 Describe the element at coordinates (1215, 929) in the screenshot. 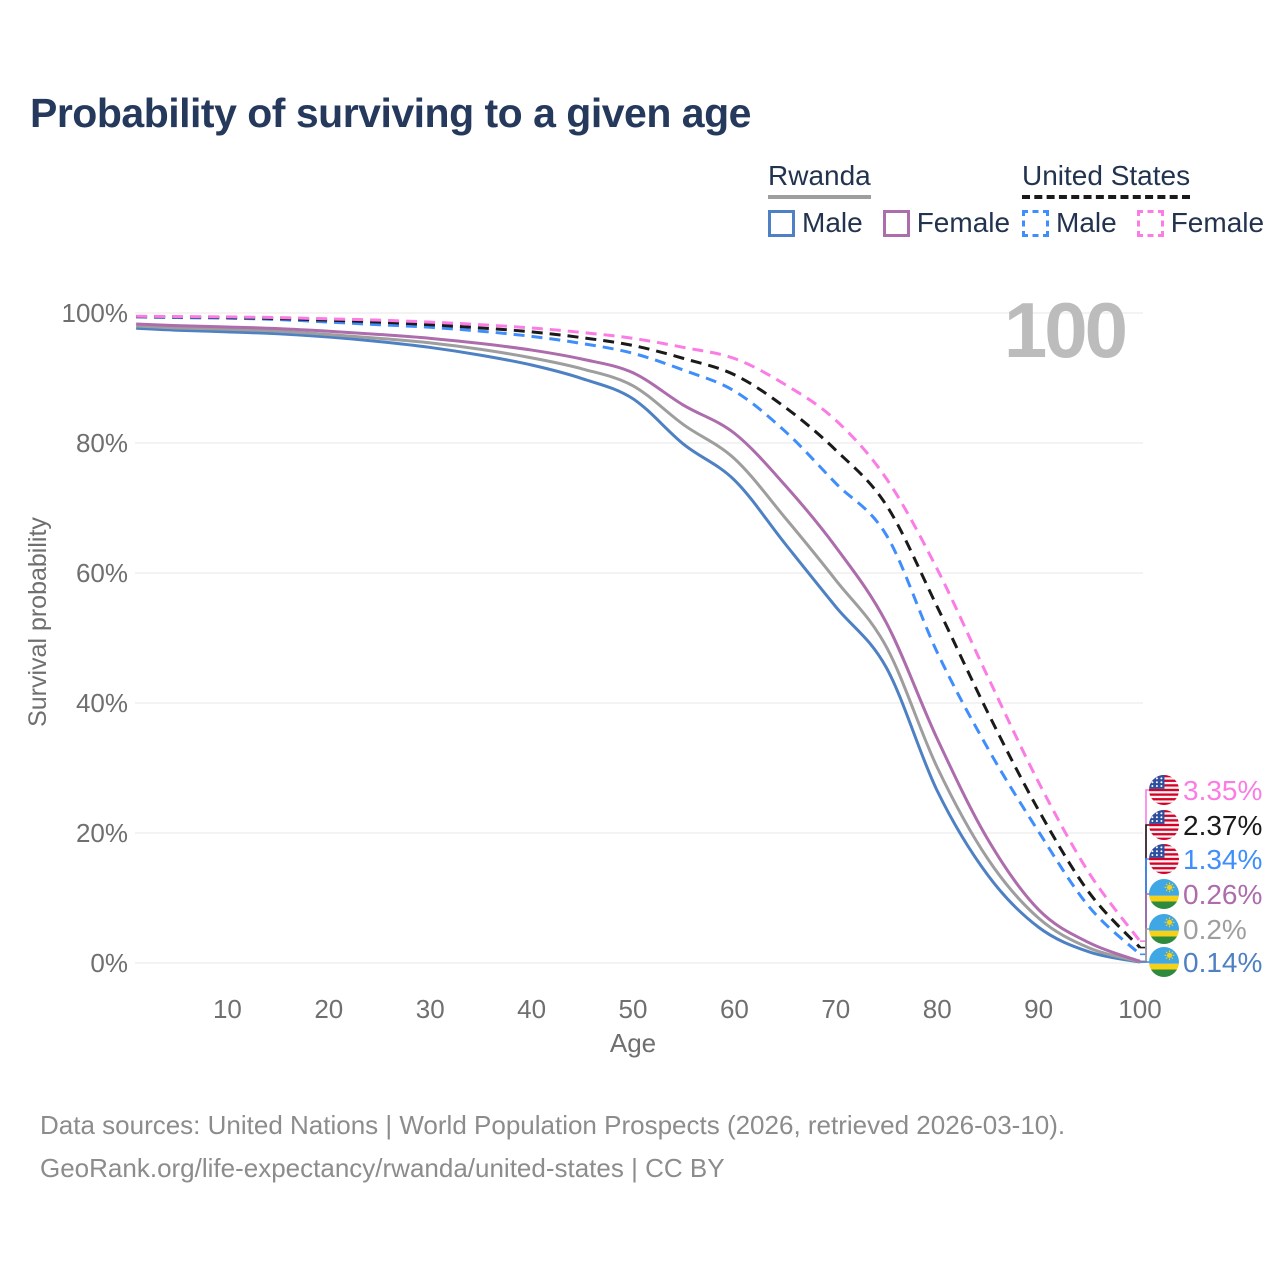

I see `end-label-rwanda: 0.2%` at that location.